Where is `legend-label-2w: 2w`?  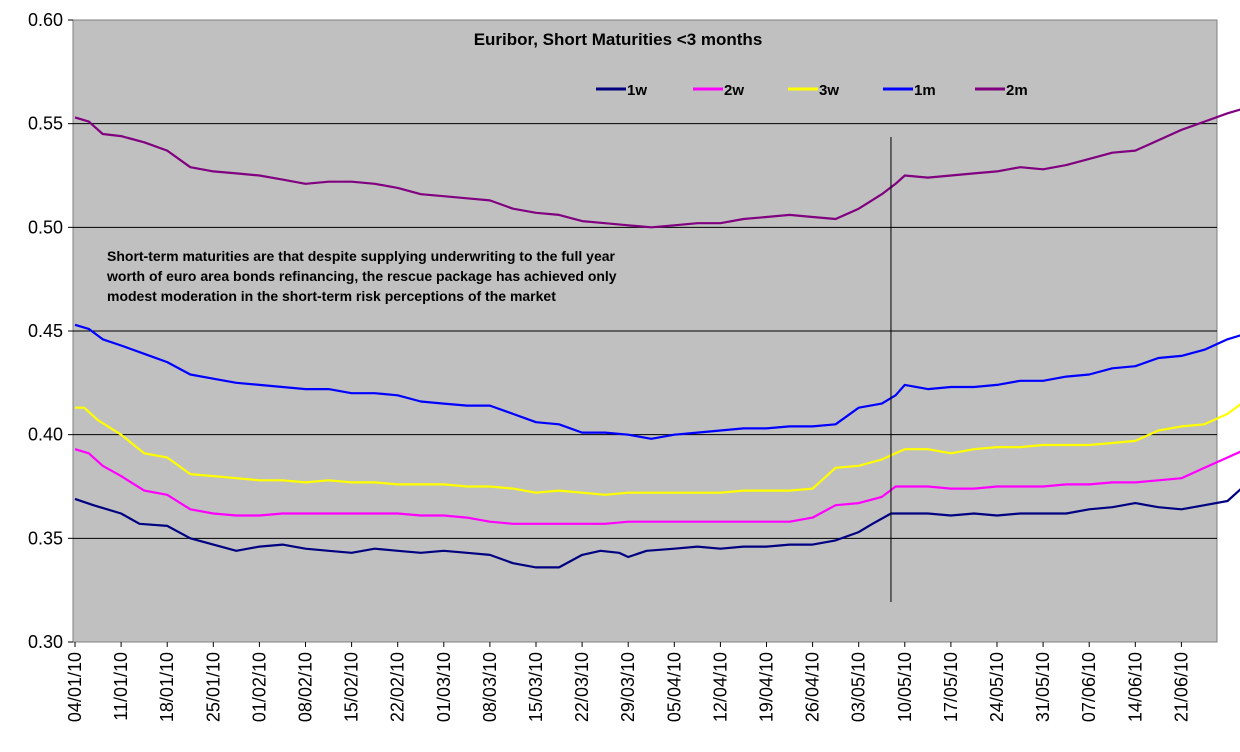 legend-label-2w: 2w is located at coordinates (734, 90).